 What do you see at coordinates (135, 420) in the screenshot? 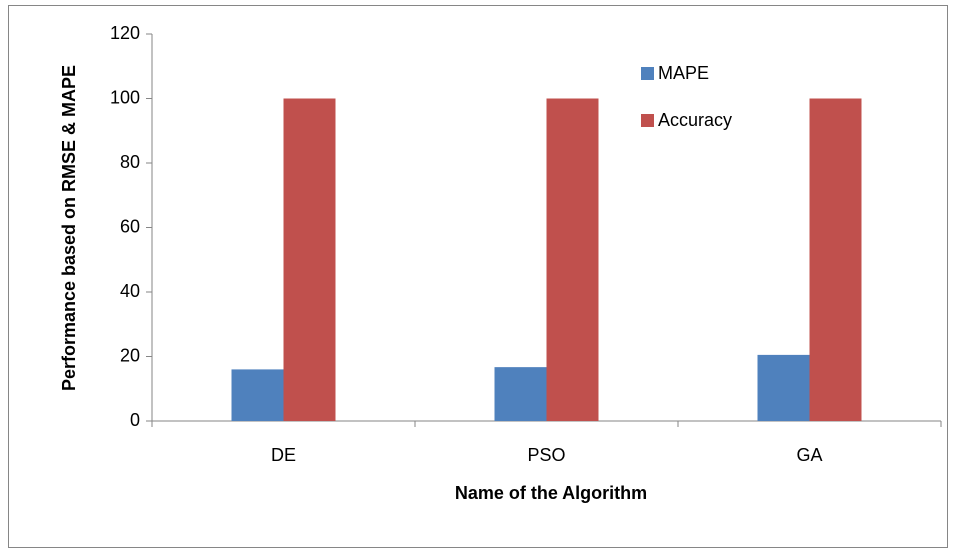
I see `y-tick-label: 0` at bounding box center [135, 420].